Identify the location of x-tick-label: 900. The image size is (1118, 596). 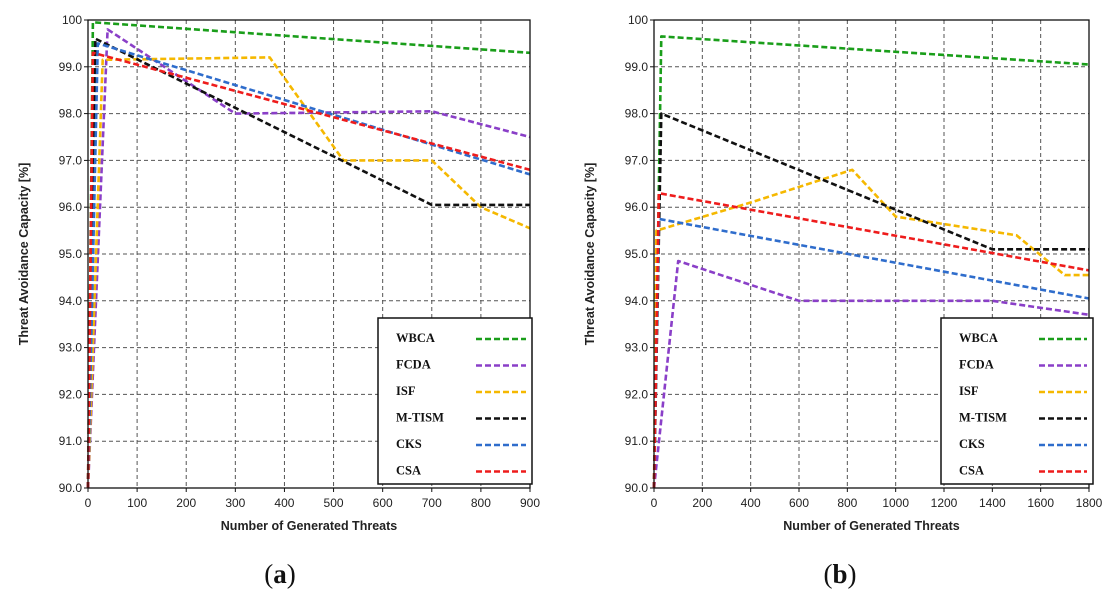
(530, 503).